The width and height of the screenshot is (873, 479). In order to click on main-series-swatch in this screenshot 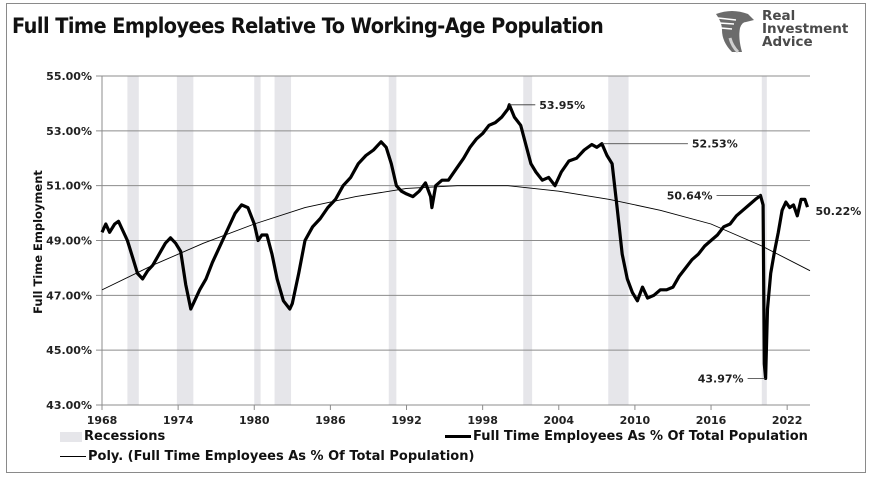, I will do `click(458, 436)`.